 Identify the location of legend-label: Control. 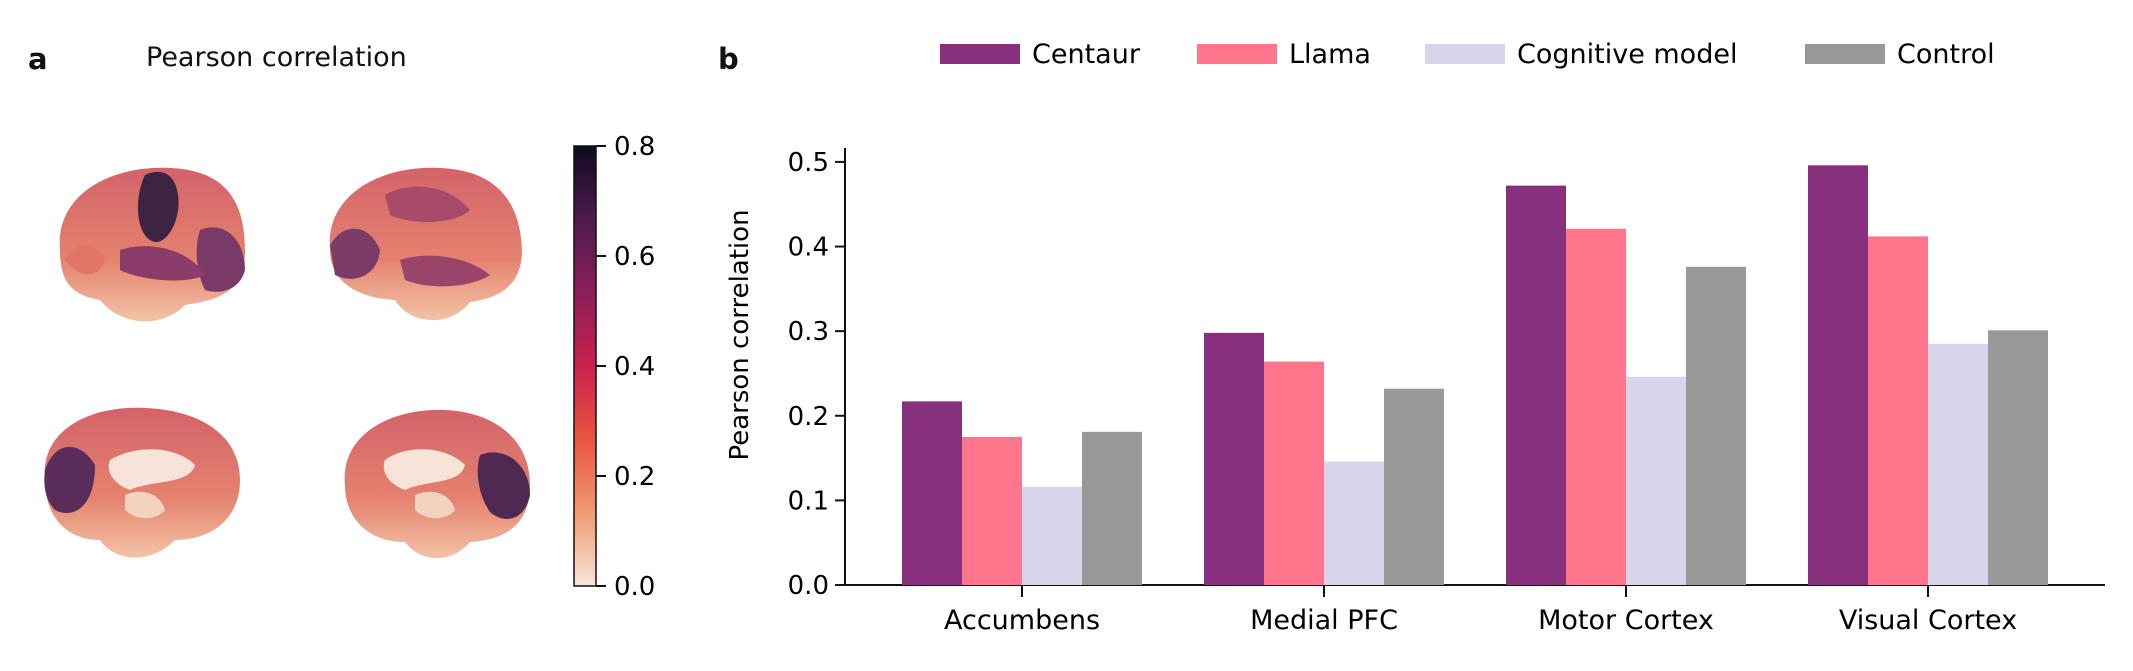
(1946, 54).